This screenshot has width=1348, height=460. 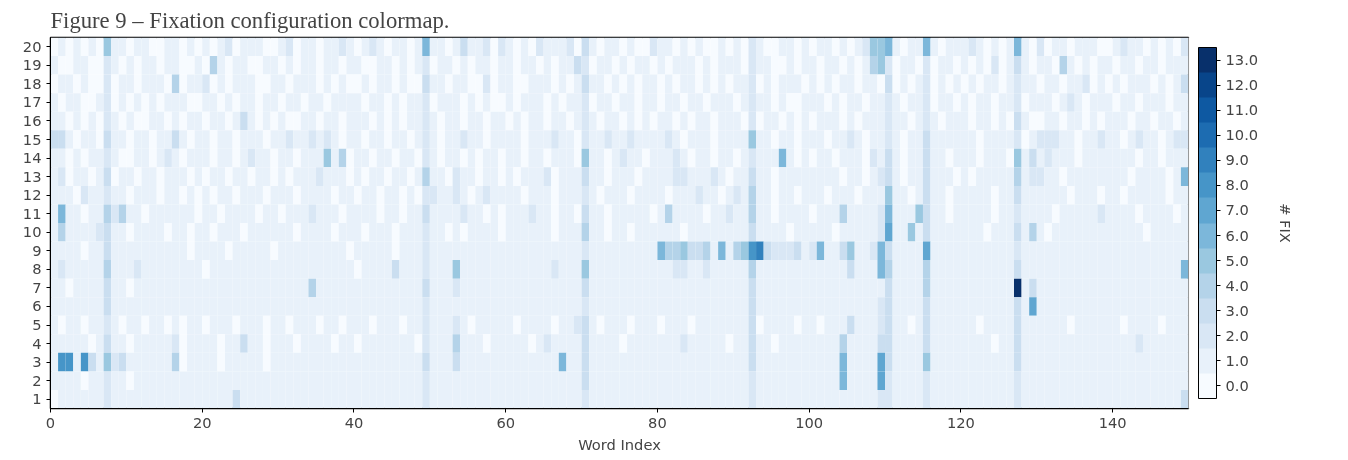 What do you see at coordinates (1242, 60) in the screenshot?
I see `color-bar-label: 13.0` at bounding box center [1242, 60].